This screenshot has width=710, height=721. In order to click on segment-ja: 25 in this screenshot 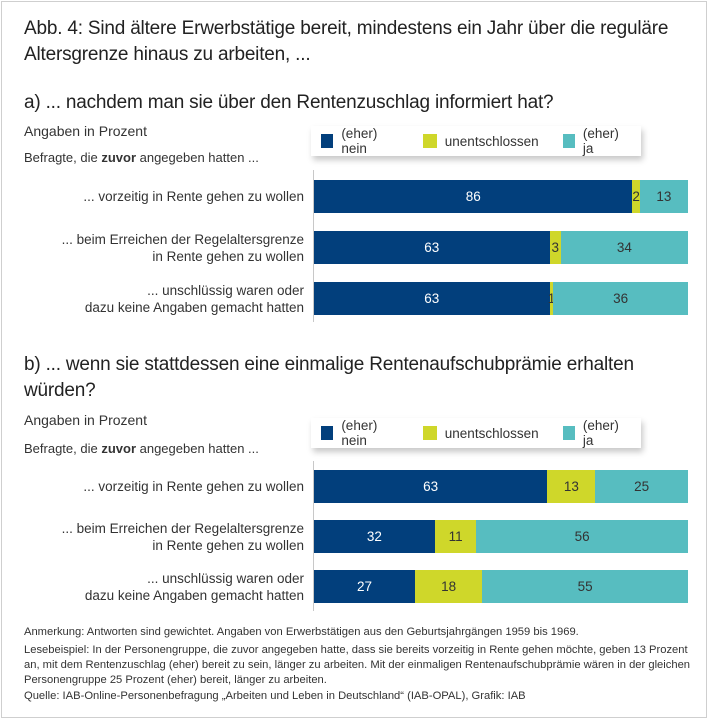, I will do `click(641, 486)`.